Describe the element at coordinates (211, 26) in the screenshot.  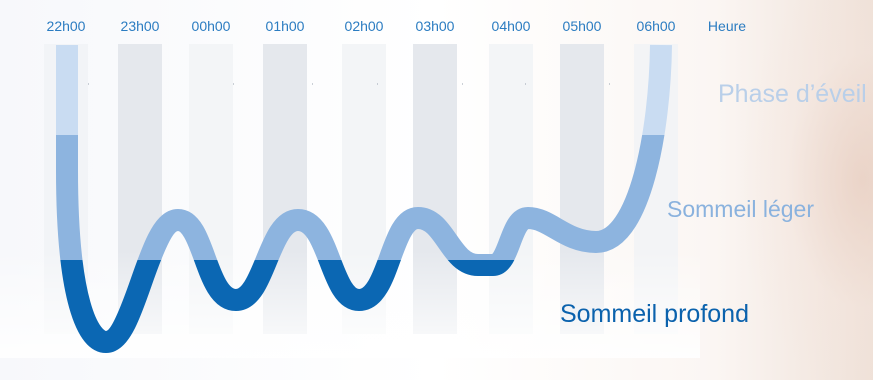
I see `hour-label: 00h00` at that location.